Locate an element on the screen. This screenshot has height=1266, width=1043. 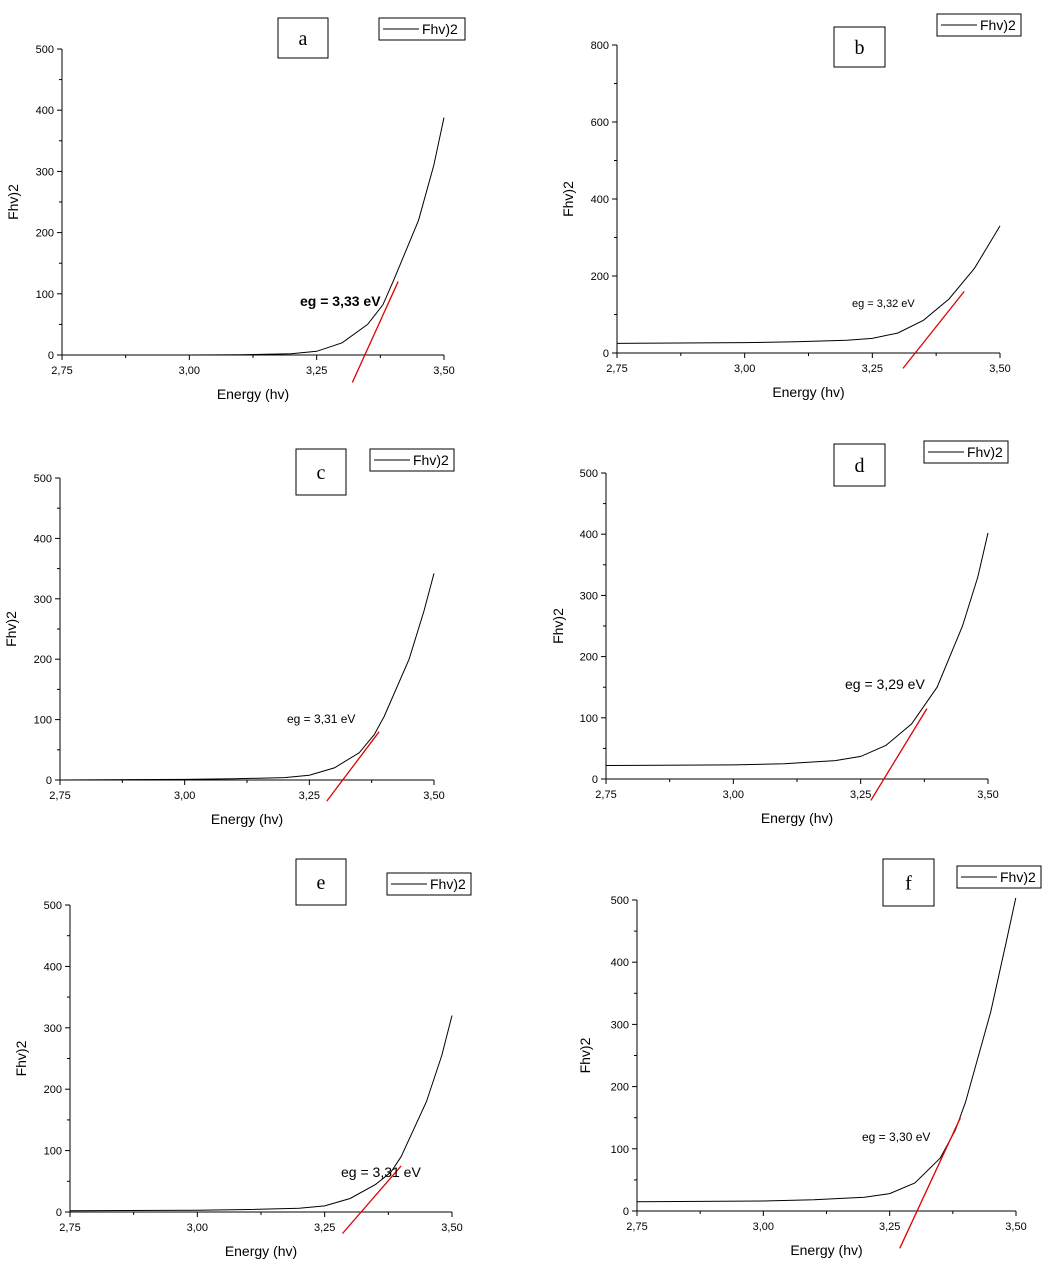
panel-label: c is located at coordinates (321, 473).